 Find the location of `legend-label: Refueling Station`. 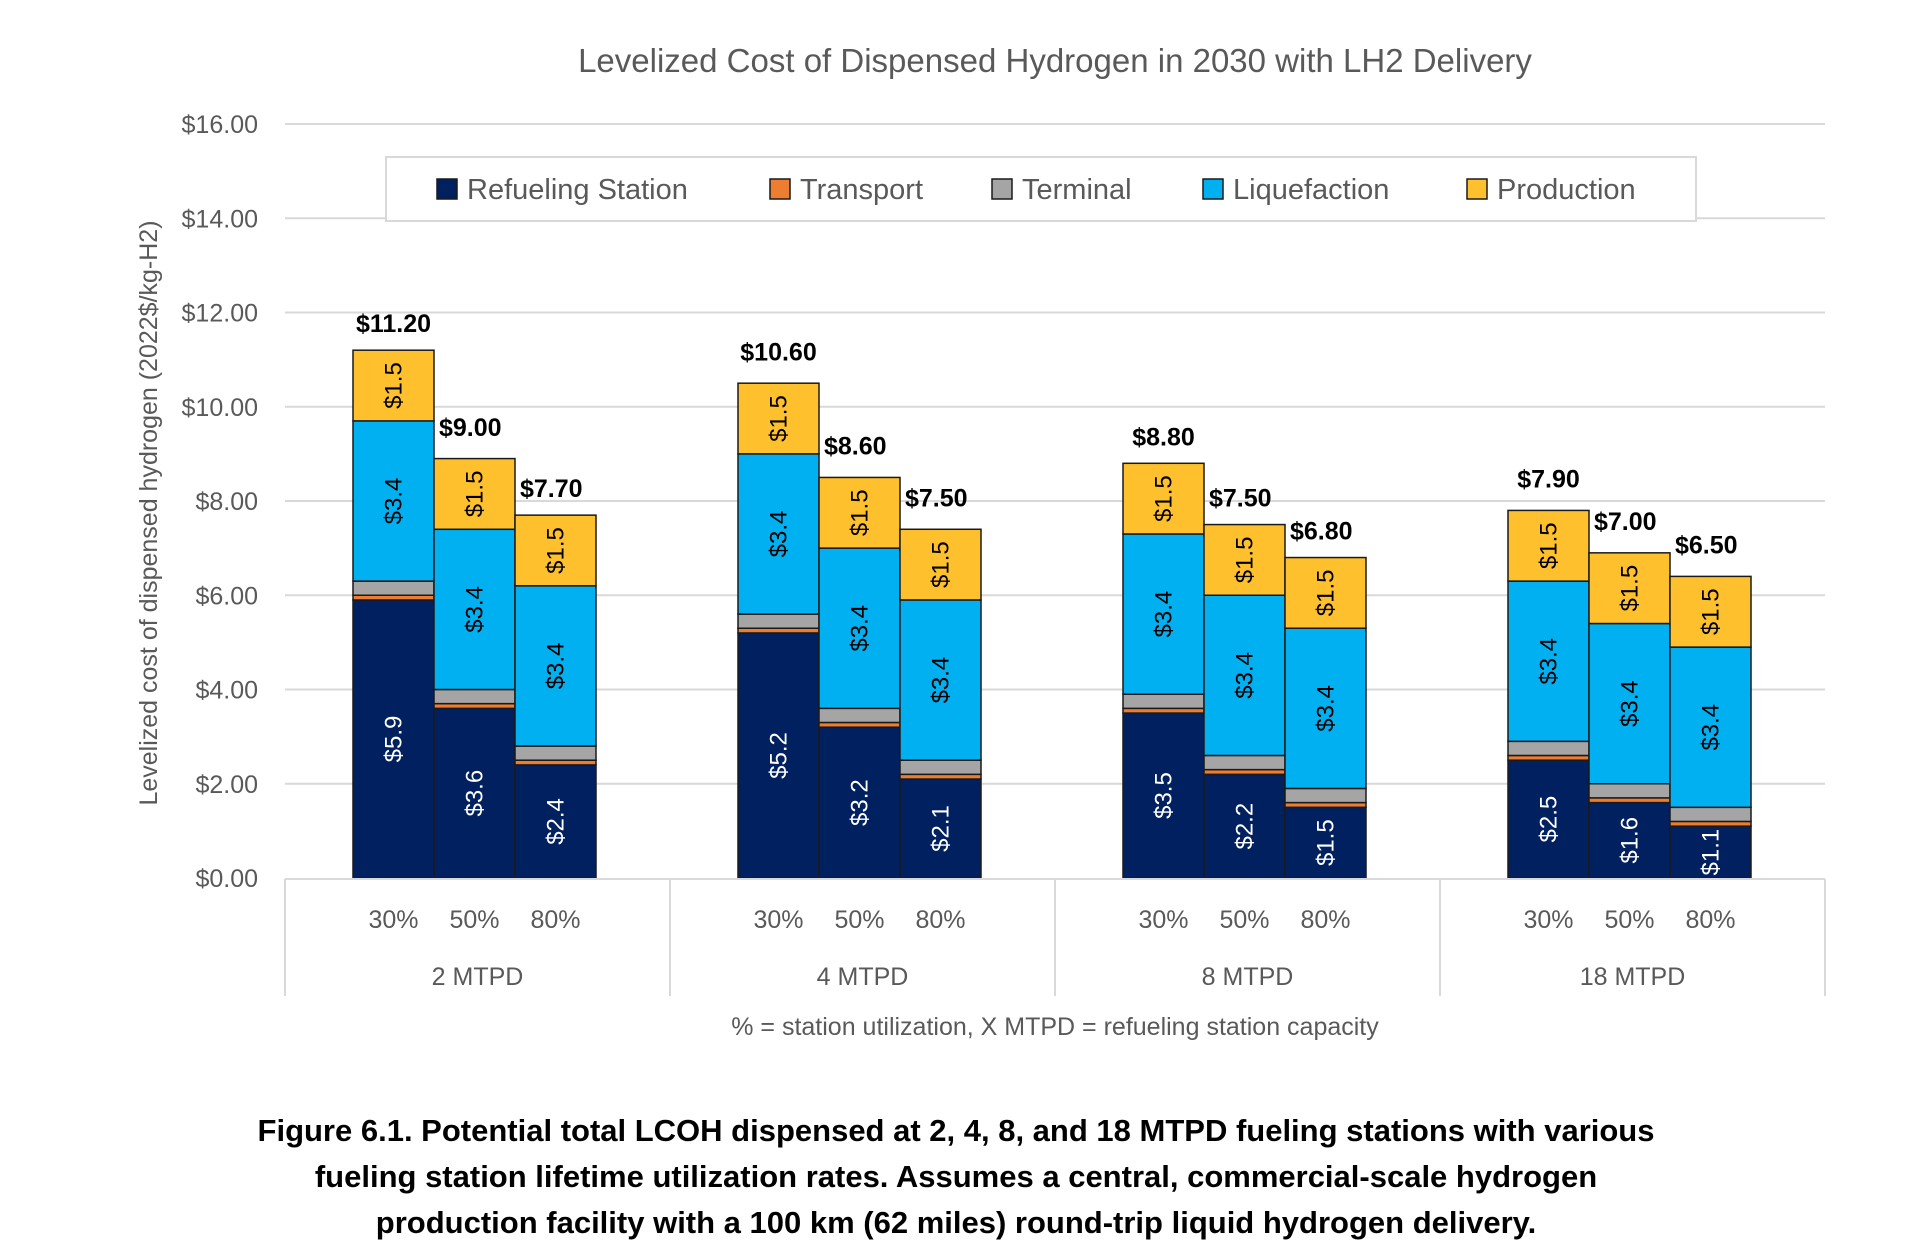

legend-label: Refueling Station is located at coordinates (577, 190).